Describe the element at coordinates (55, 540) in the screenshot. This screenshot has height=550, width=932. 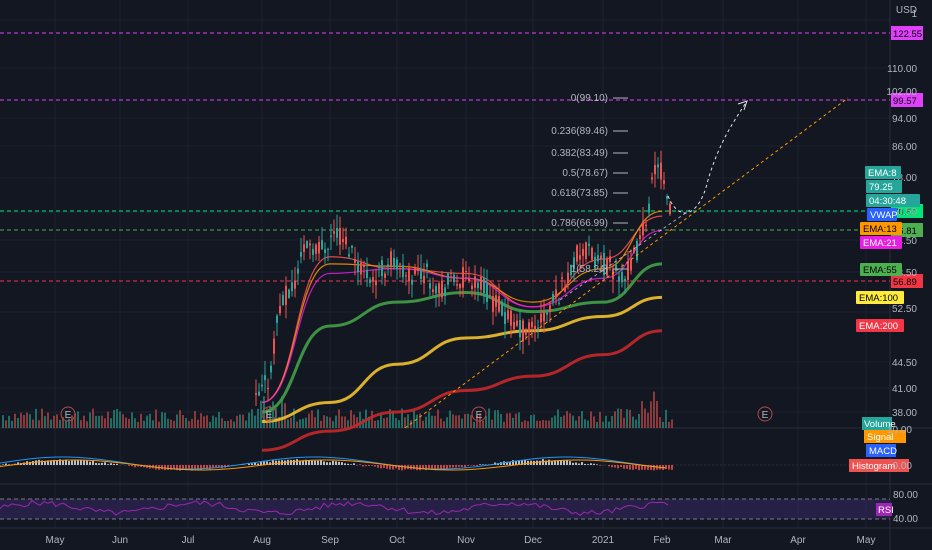
I see `time-axis-tick: May` at that location.